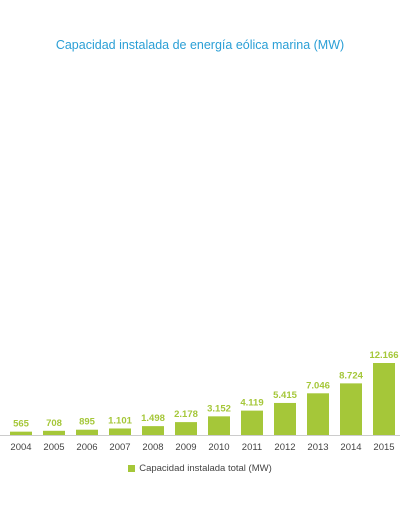 The height and width of the screenshot is (516, 400). What do you see at coordinates (87, 422) in the screenshot?
I see `value-label-2006: 895` at bounding box center [87, 422].